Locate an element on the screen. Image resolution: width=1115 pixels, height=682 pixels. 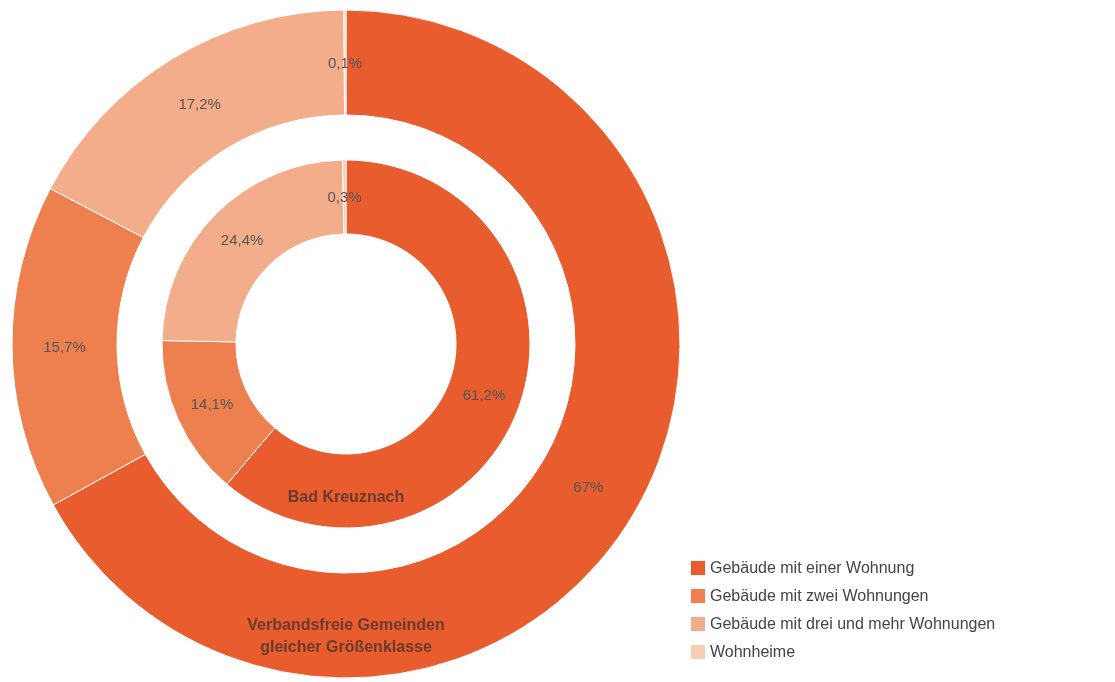
data-label: 17,2% is located at coordinates (199, 103).